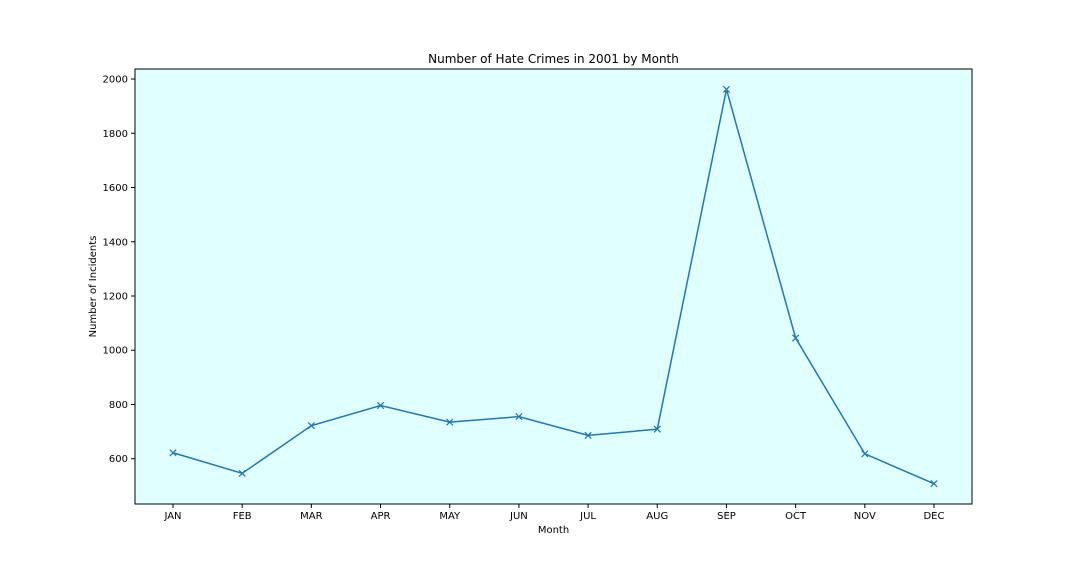 This screenshot has width=1080, height=576. I want to click on x-tick-label: JUL, so click(587, 516).